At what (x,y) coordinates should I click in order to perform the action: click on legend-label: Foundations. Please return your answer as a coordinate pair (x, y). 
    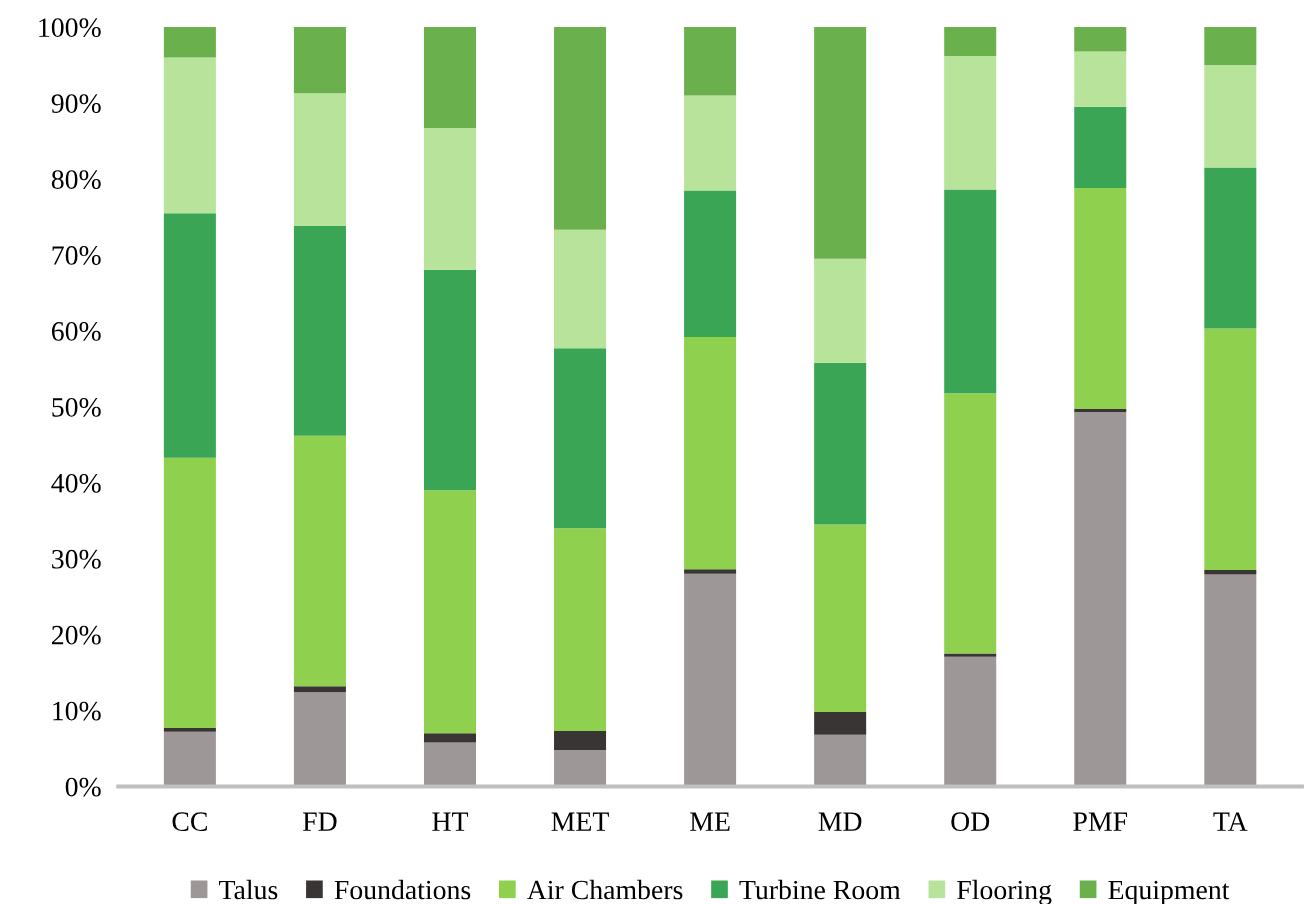
    Looking at the image, I should click on (402, 889).